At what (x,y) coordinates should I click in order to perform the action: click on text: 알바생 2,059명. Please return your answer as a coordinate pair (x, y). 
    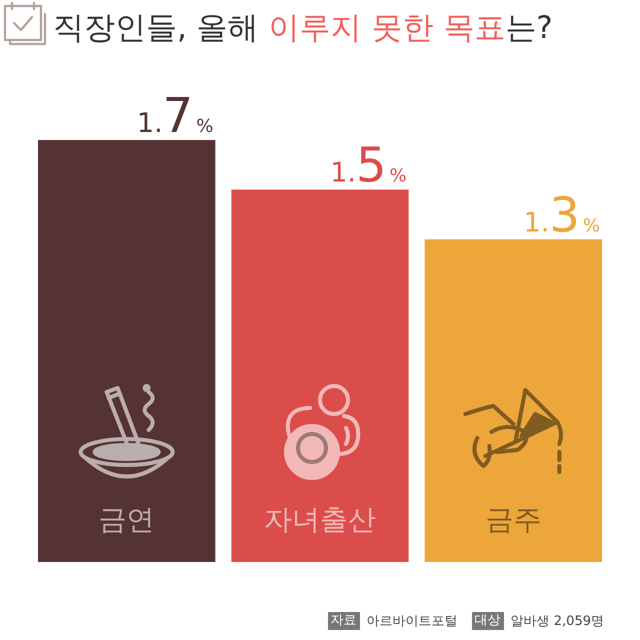
    Looking at the image, I should click on (557, 621).